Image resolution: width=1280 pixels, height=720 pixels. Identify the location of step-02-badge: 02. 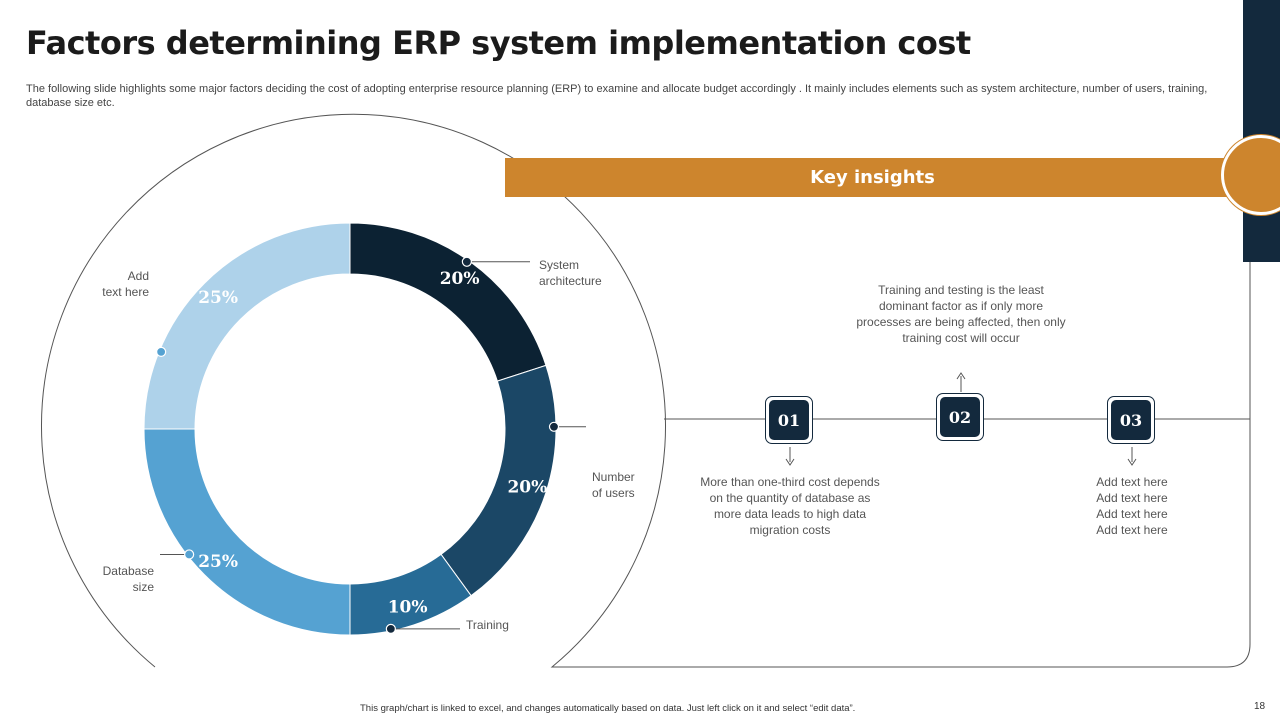
(960, 417).